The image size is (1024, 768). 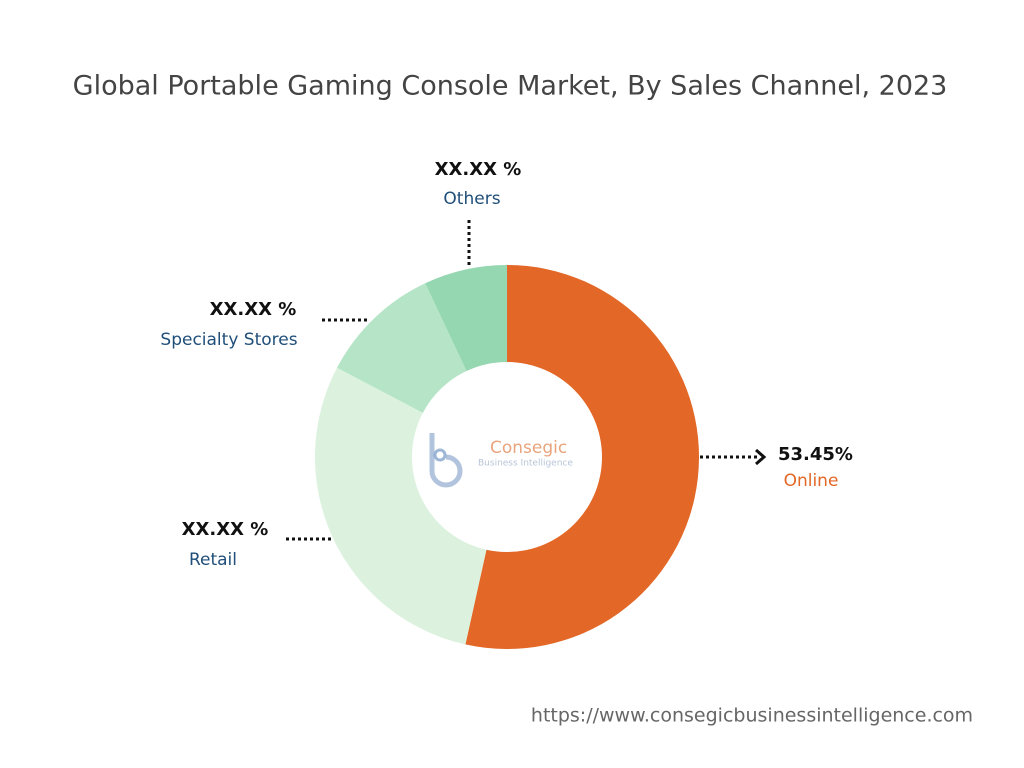 What do you see at coordinates (811, 481) in the screenshot?
I see `category-label: Online` at bounding box center [811, 481].